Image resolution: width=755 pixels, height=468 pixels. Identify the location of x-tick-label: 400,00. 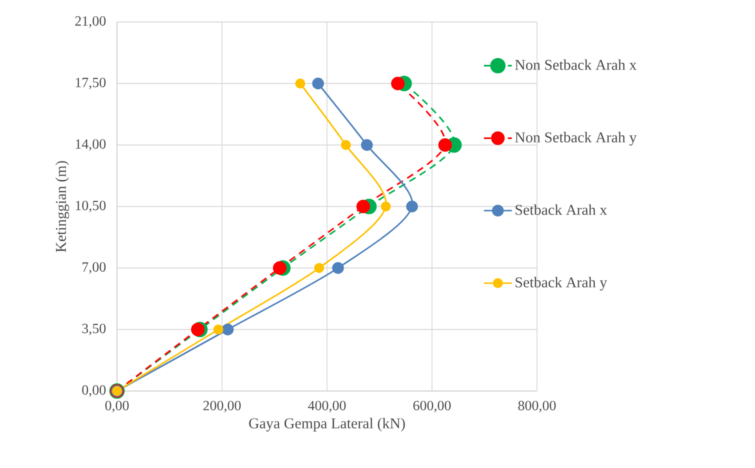
(327, 406).